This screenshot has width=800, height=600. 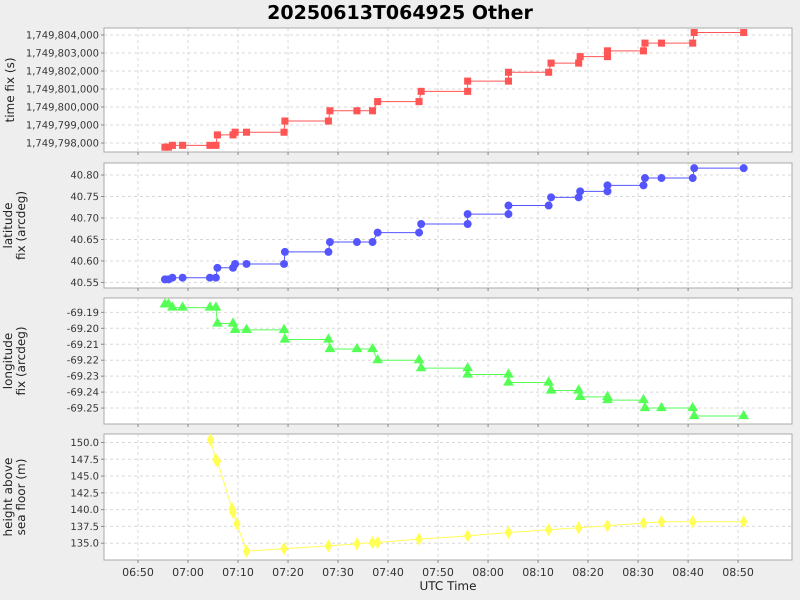 What do you see at coordinates (84, 544) in the screenshot?
I see `y-tick-label: 135.0` at bounding box center [84, 544].